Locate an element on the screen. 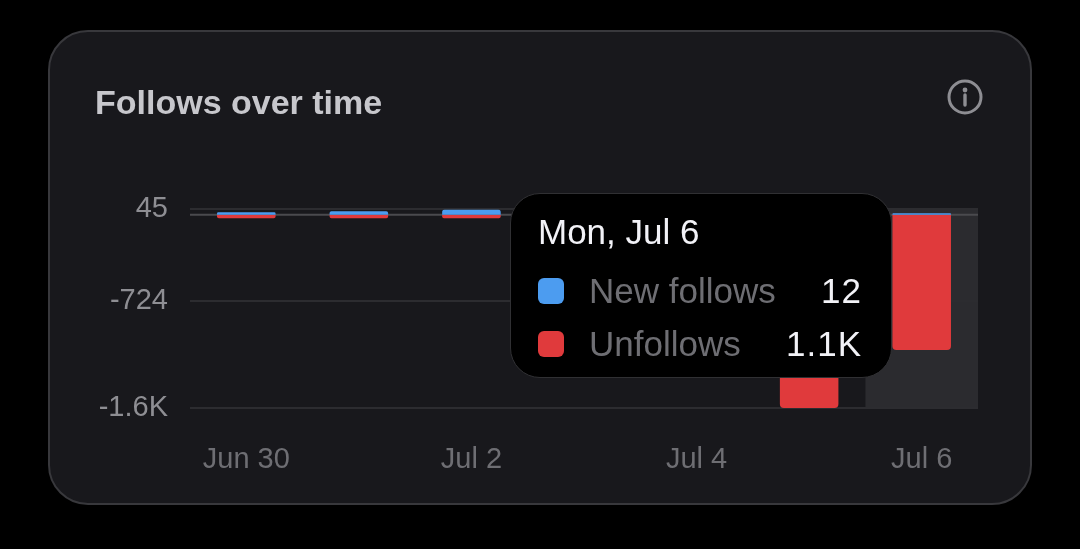 Image resolution: width=1080 pixels, height=549 pixels. legend-label: New follows is located at coordinates (683, 290).